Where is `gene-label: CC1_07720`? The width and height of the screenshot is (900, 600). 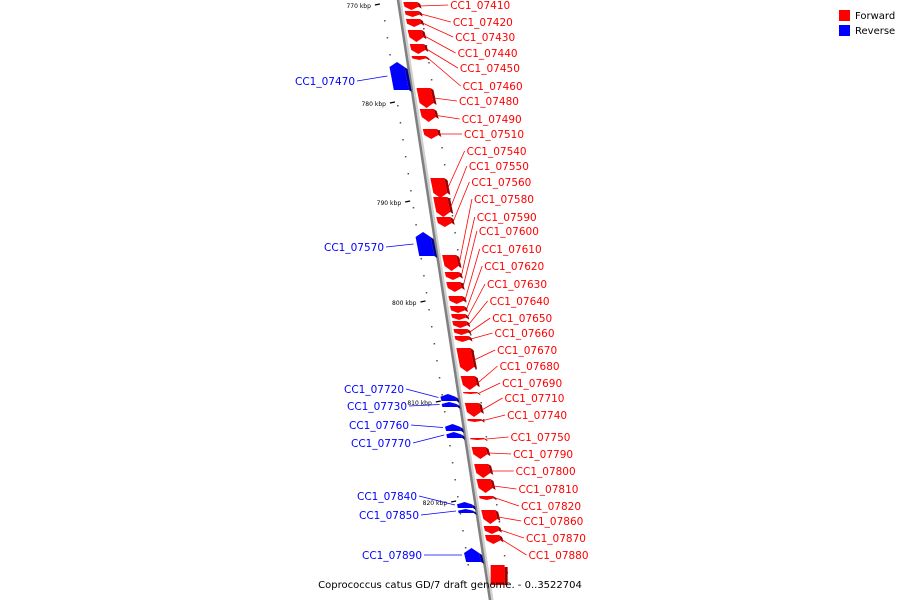
gene-label: CC1_07720 is located at coordinates (374, 390).